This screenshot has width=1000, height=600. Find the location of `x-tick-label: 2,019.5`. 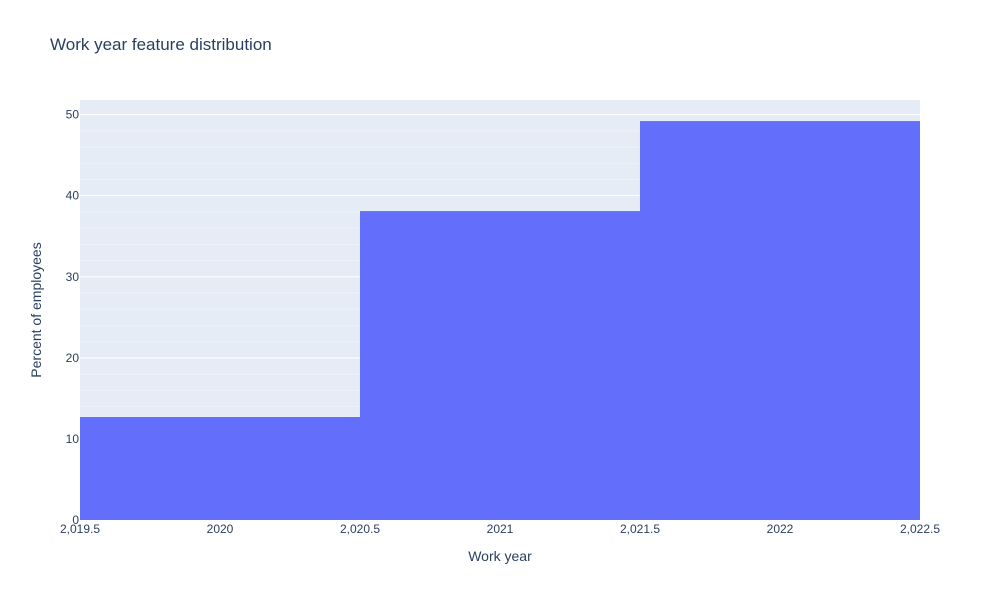

x-tick-label: 2,019.5 is located at coordinates (80, 529).